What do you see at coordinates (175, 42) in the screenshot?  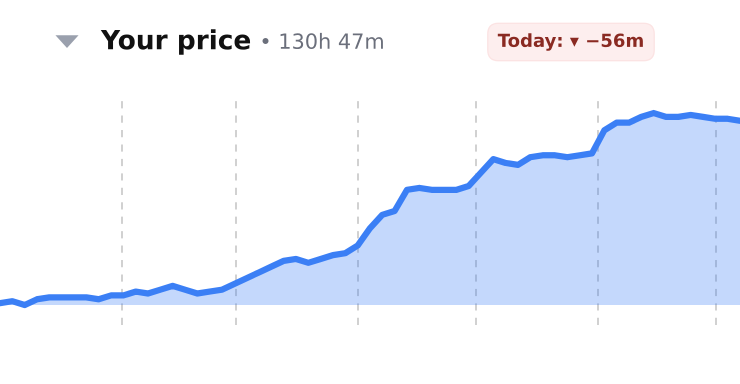 I see `chart-title: Your price` at bounding box center [175, 42].